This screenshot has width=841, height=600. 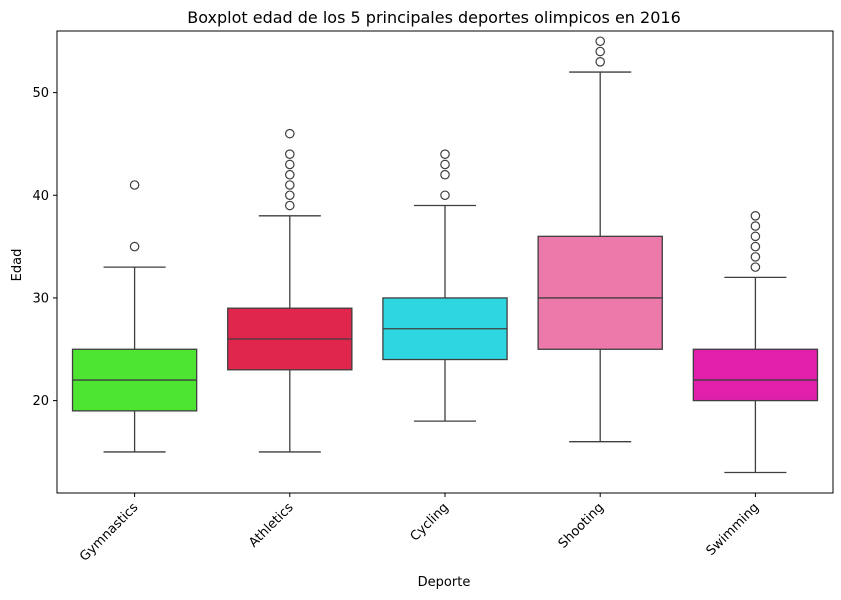 I want to click on x-tick-label: Shooting, so click(x=581, y=525).